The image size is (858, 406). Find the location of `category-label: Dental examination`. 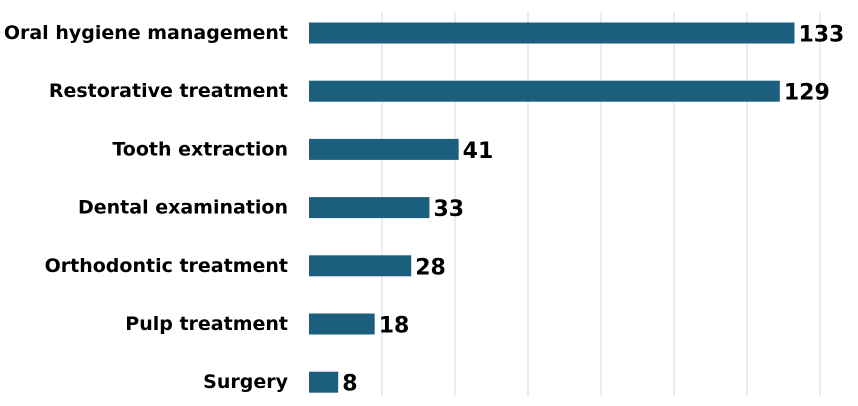

category-label: Dental examination is located at coordinates (183, 208).